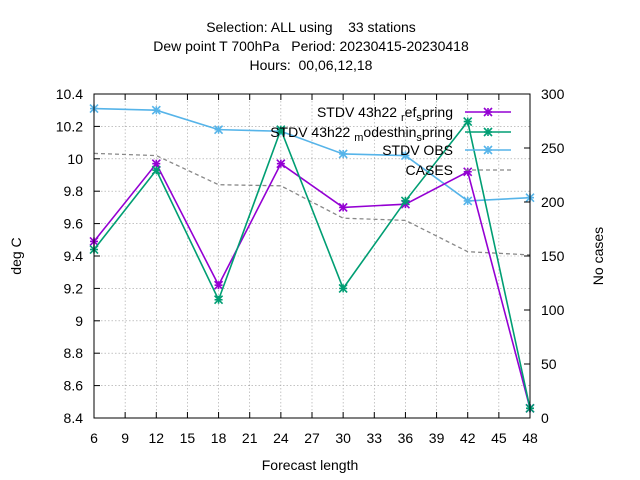  What do you see at coordinates (74, 418) in the screenshot?
I see `y-tick-label: 8.4` at bounding box center [74, 418].